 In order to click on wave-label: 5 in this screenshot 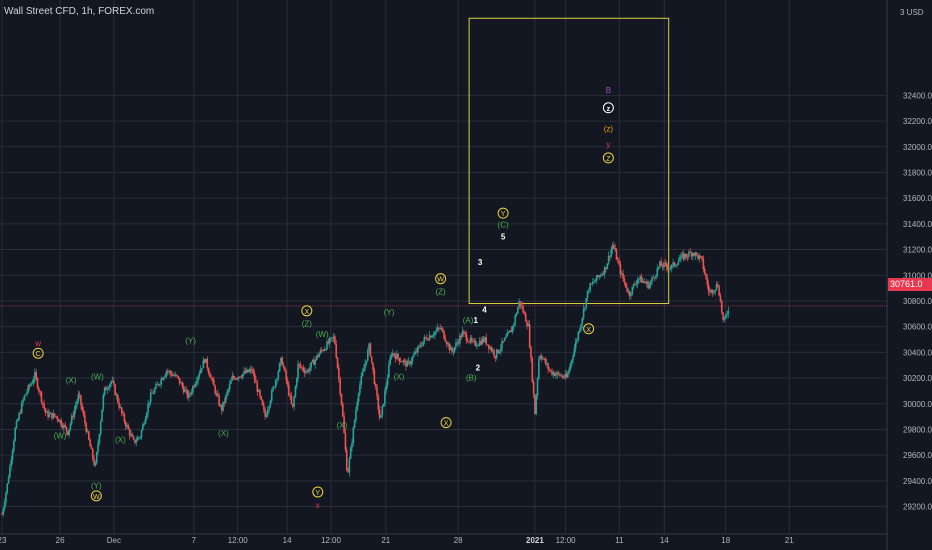, I will do `click(503, 236)`.